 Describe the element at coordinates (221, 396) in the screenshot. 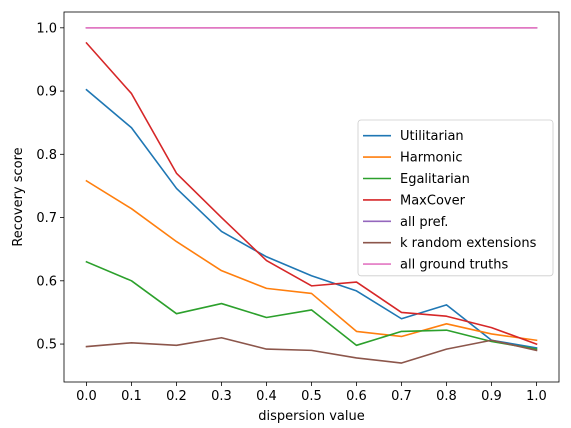

I see `x-tick-label: 0.3` at that location.